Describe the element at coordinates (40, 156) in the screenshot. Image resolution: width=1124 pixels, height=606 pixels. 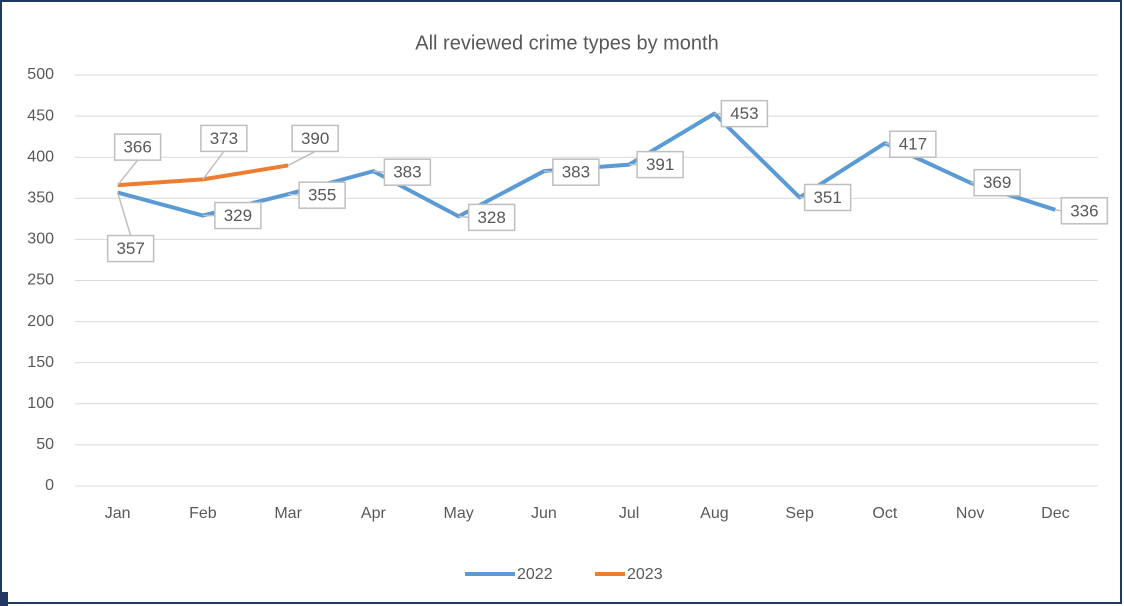
I see `y-tick-label: 400` at that location.